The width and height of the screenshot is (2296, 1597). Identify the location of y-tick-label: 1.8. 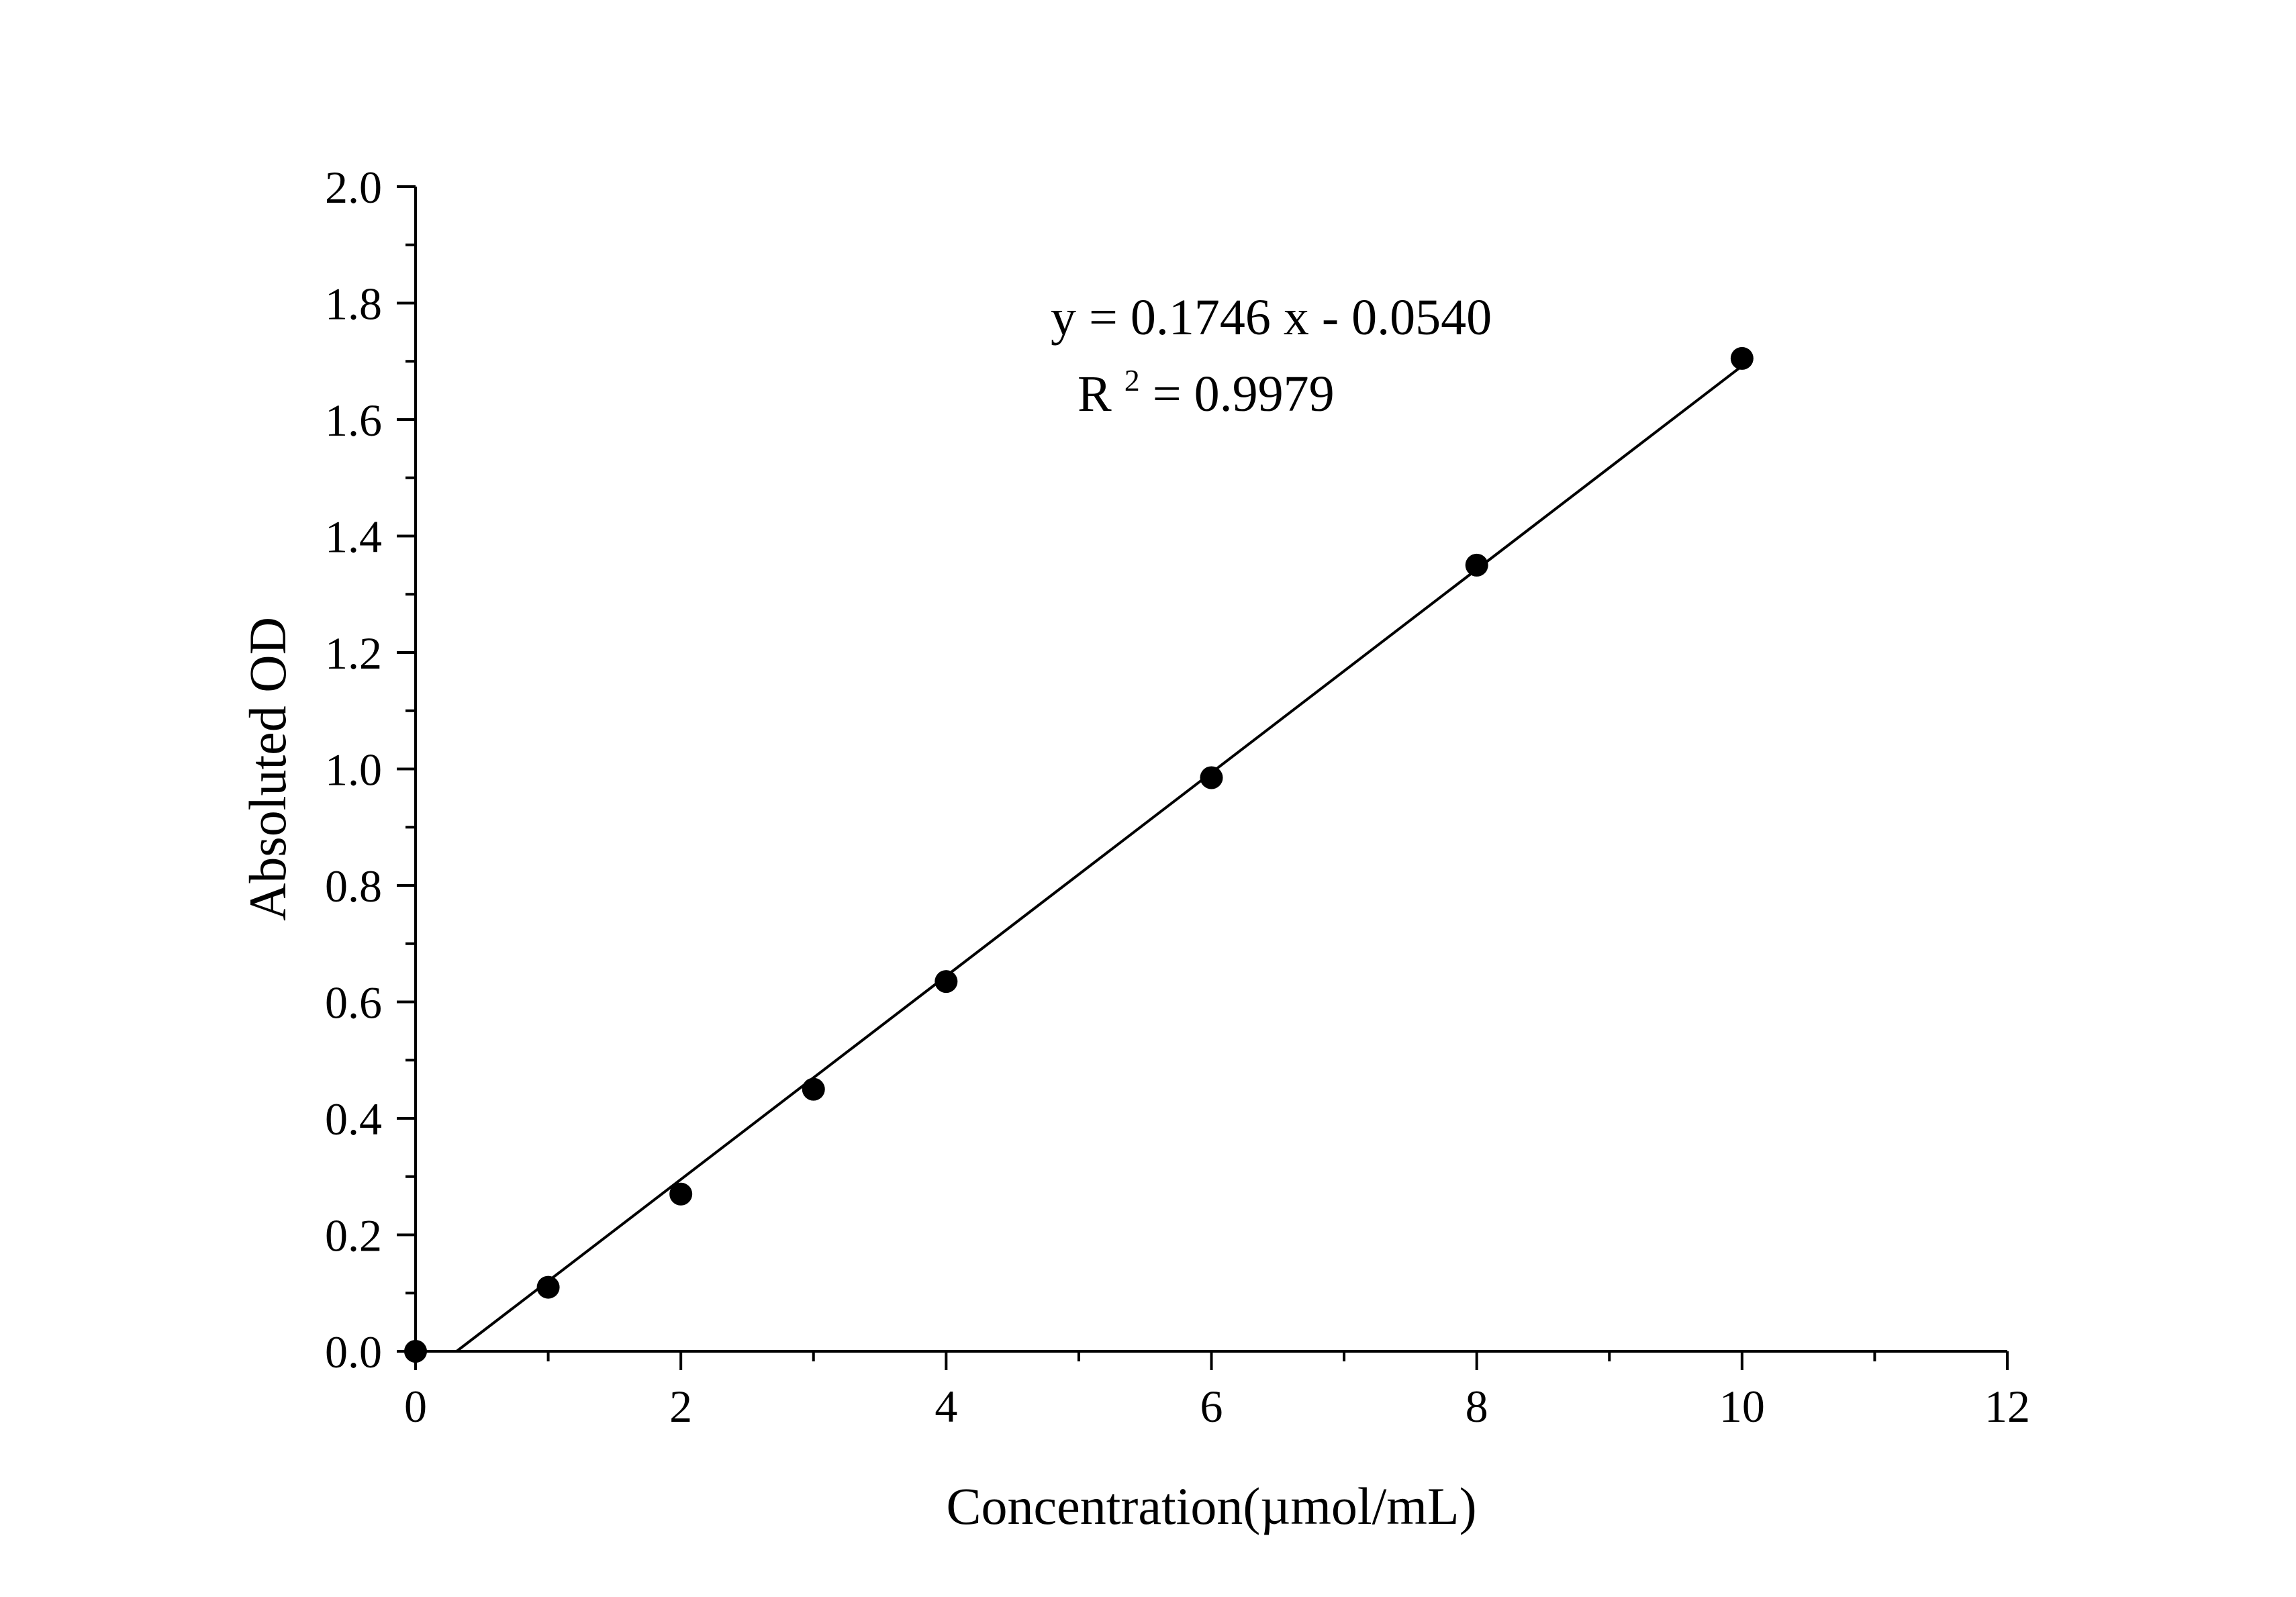
(354, 304).